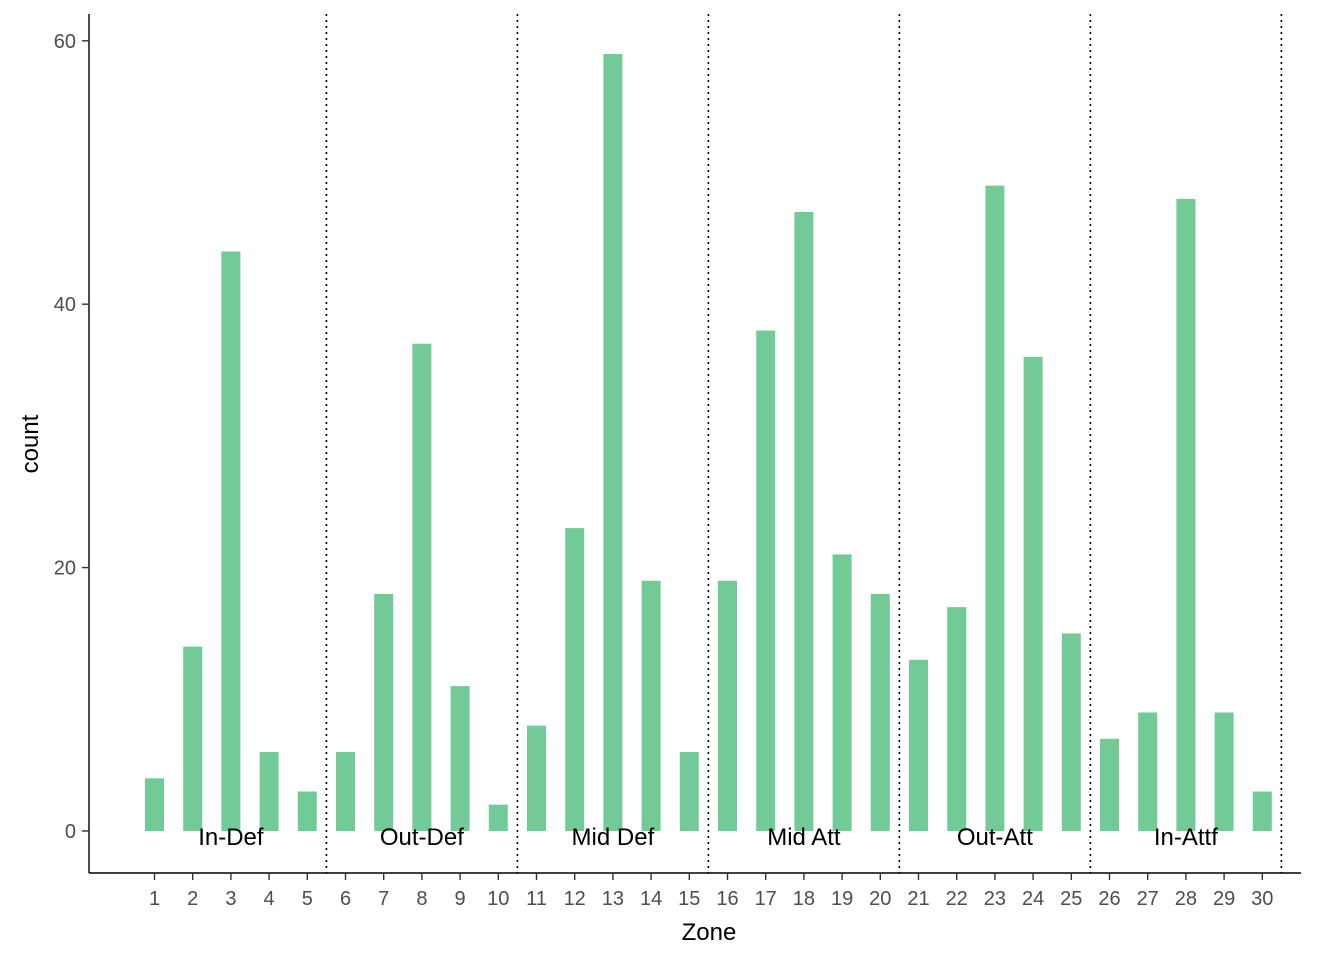 The width and height of the screenshot is (1344, 960). Describe the element at coordinates (498, 899) in the screenshot. I see `x-tick-label: 10` at that location.